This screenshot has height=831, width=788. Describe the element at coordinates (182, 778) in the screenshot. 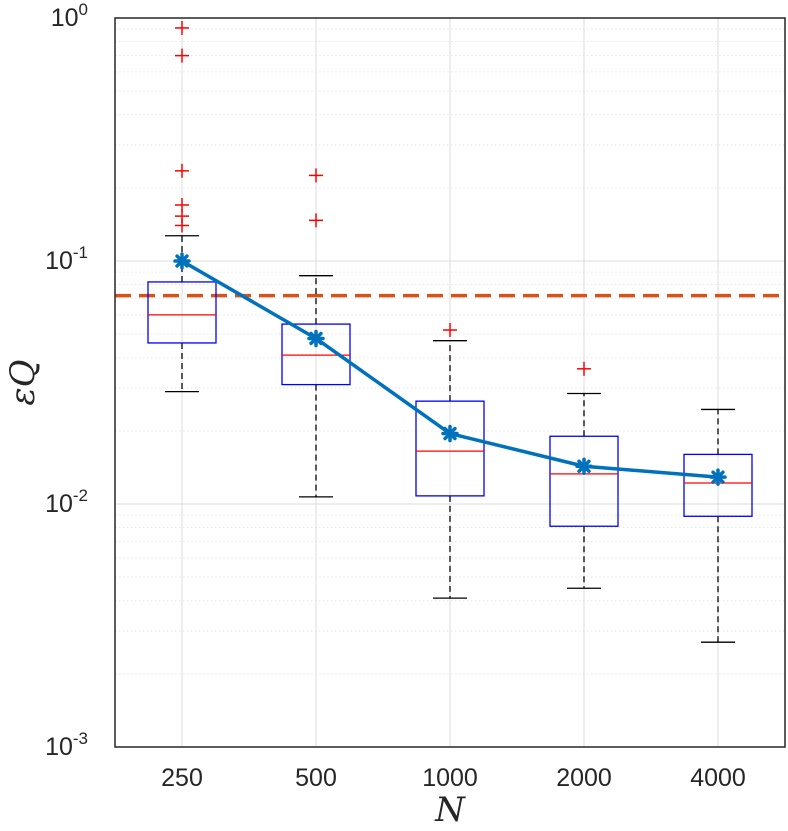

I see `x-tick-label: 250` at that location.